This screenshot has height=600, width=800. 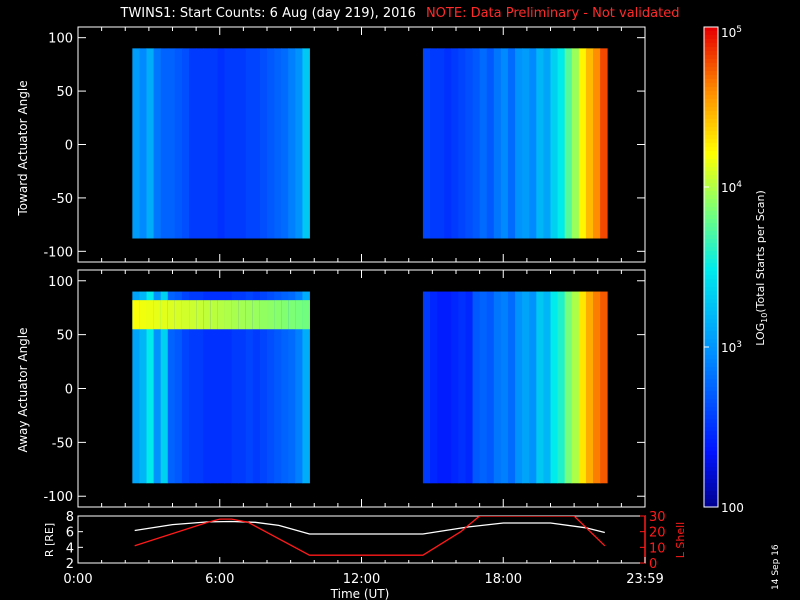 I want to click on title-note: NOTE: Data Preliminary - Not validated, so click(x=552, y=13).